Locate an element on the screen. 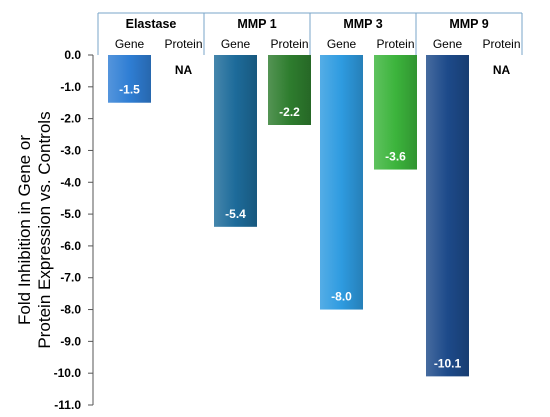 This screenshot has height=417, width=550. y-axis-label-line-1: Fold Inhibition in Gene or is located at coordinates (24, 230).